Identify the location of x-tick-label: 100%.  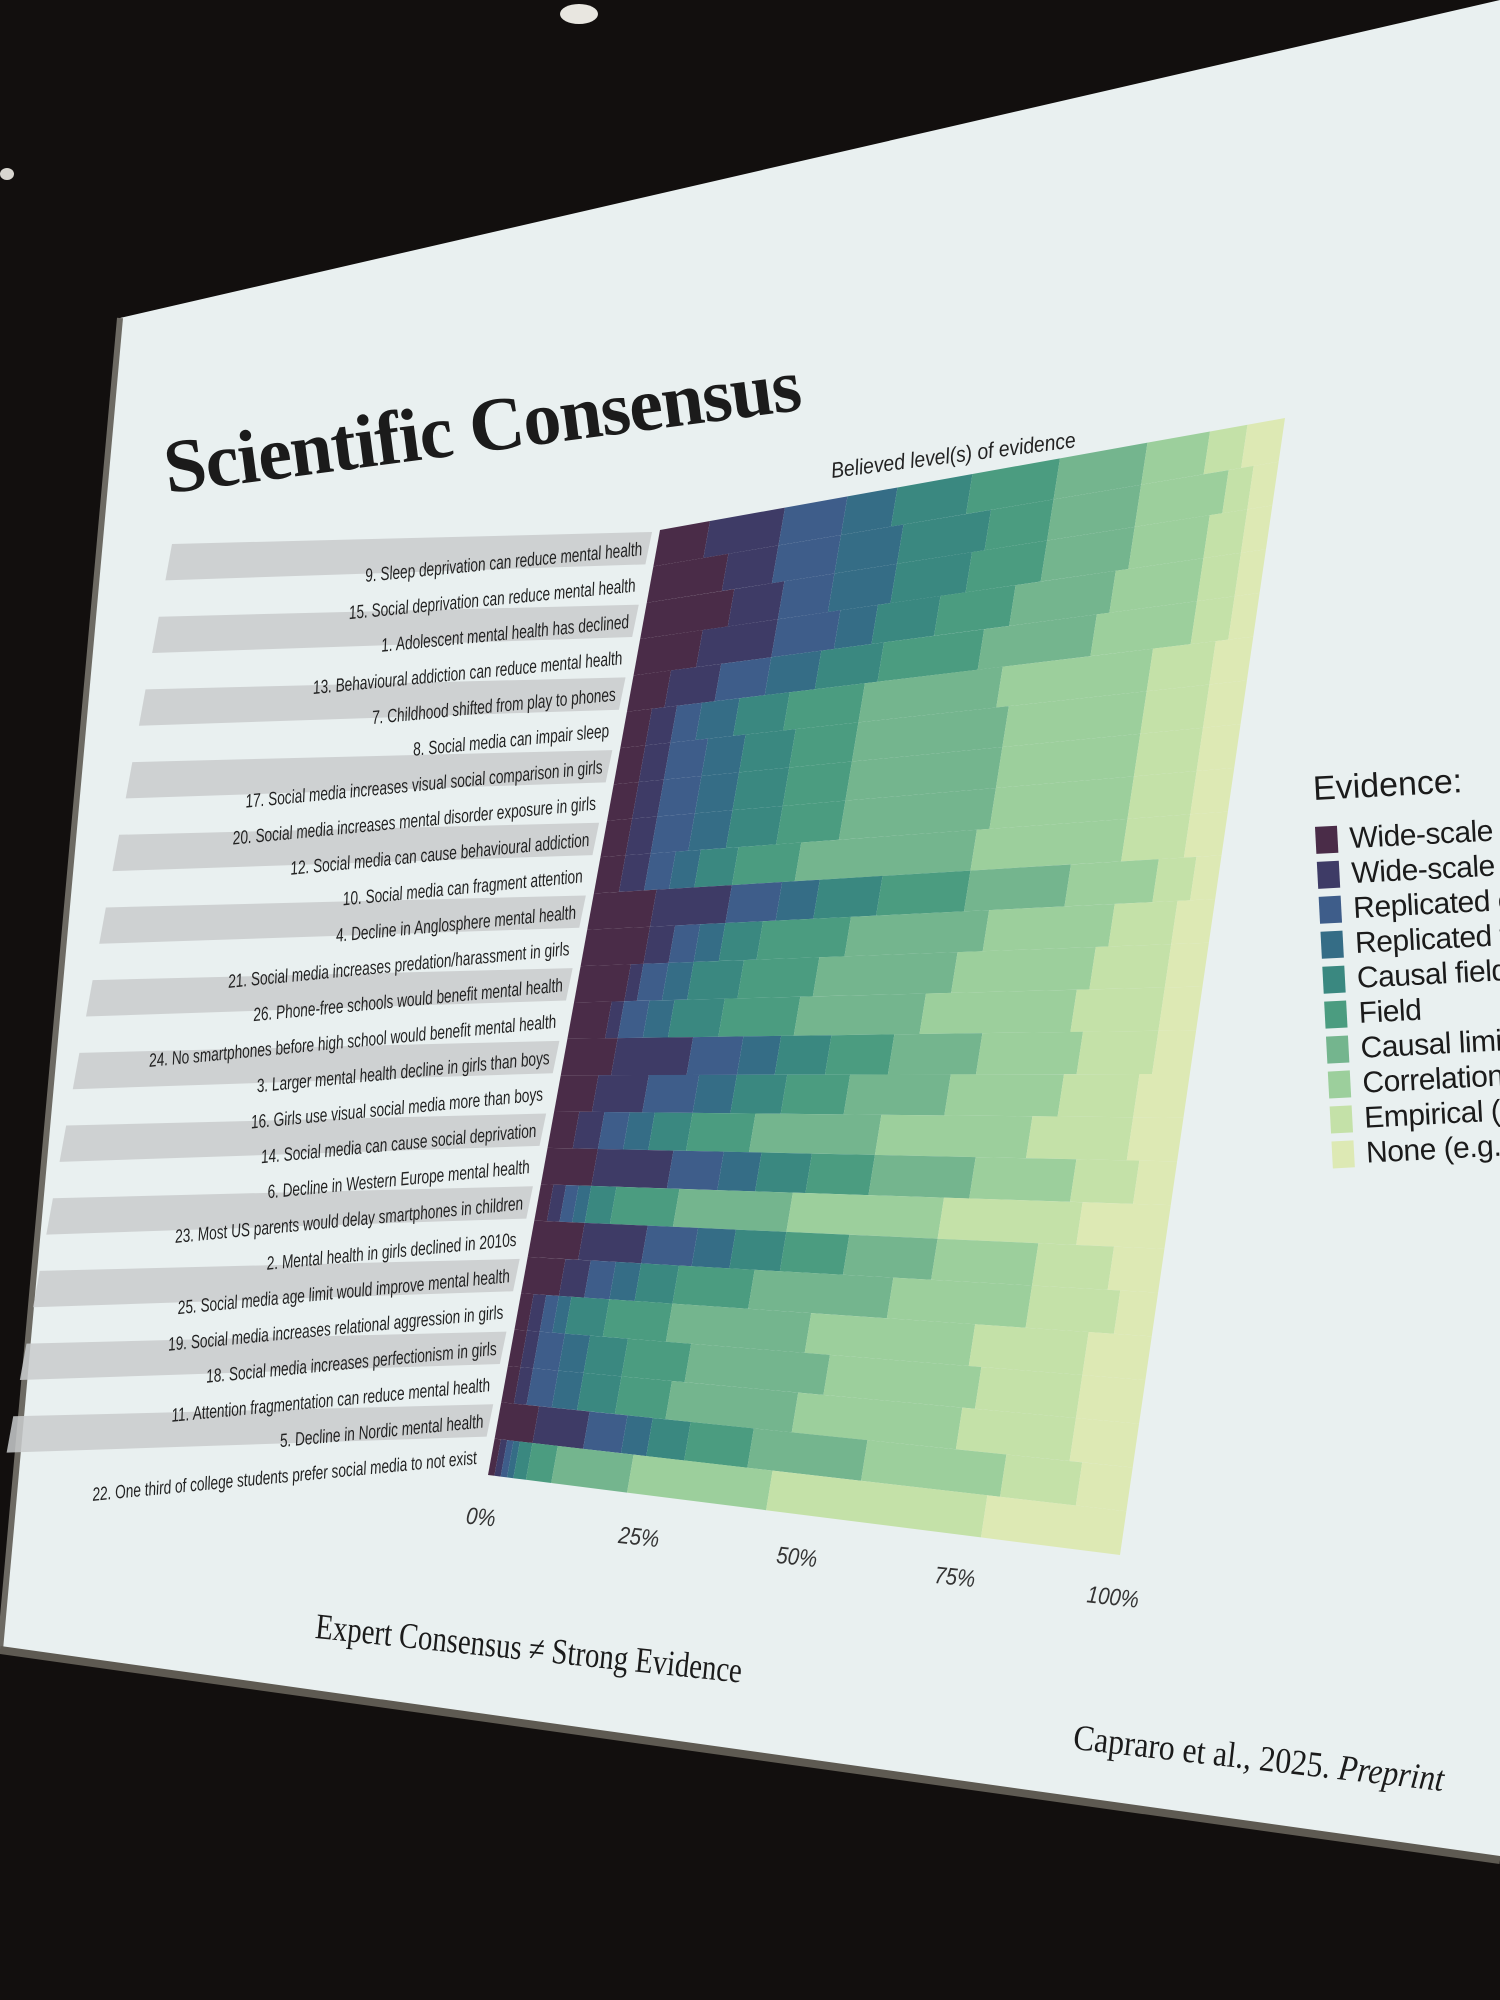
(1112, 1597).